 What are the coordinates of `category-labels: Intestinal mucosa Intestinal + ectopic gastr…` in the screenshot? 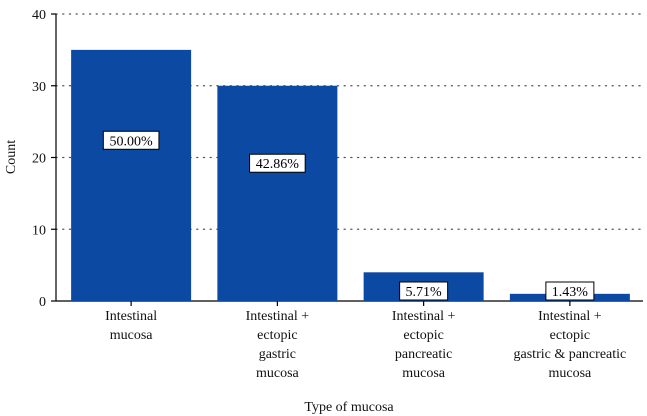 It's located at (365, 345).